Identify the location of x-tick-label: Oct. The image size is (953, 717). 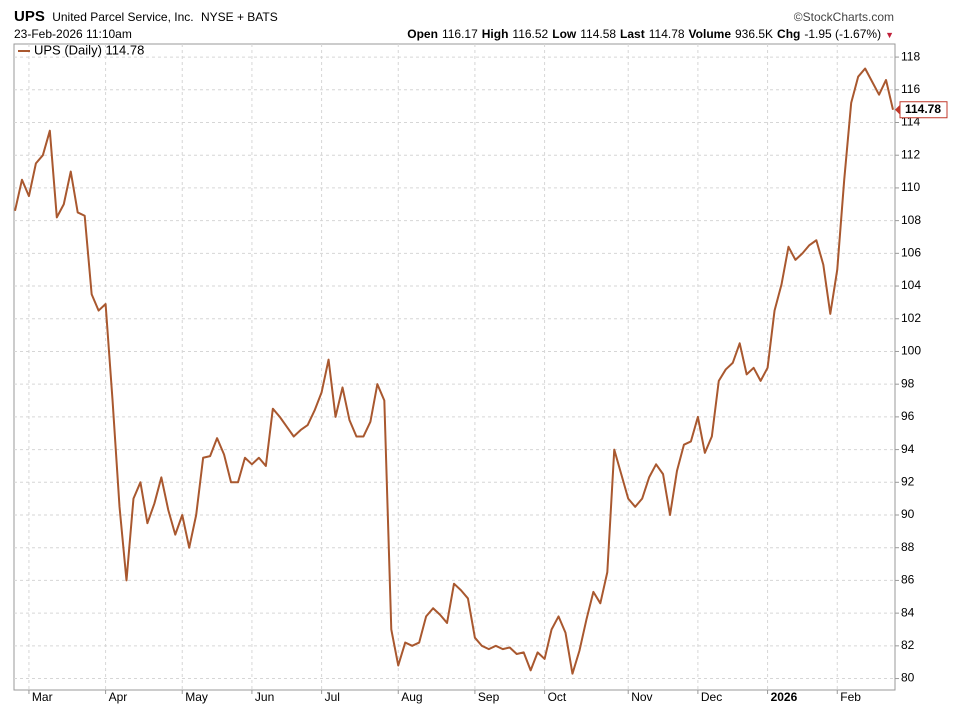
(557, 697).